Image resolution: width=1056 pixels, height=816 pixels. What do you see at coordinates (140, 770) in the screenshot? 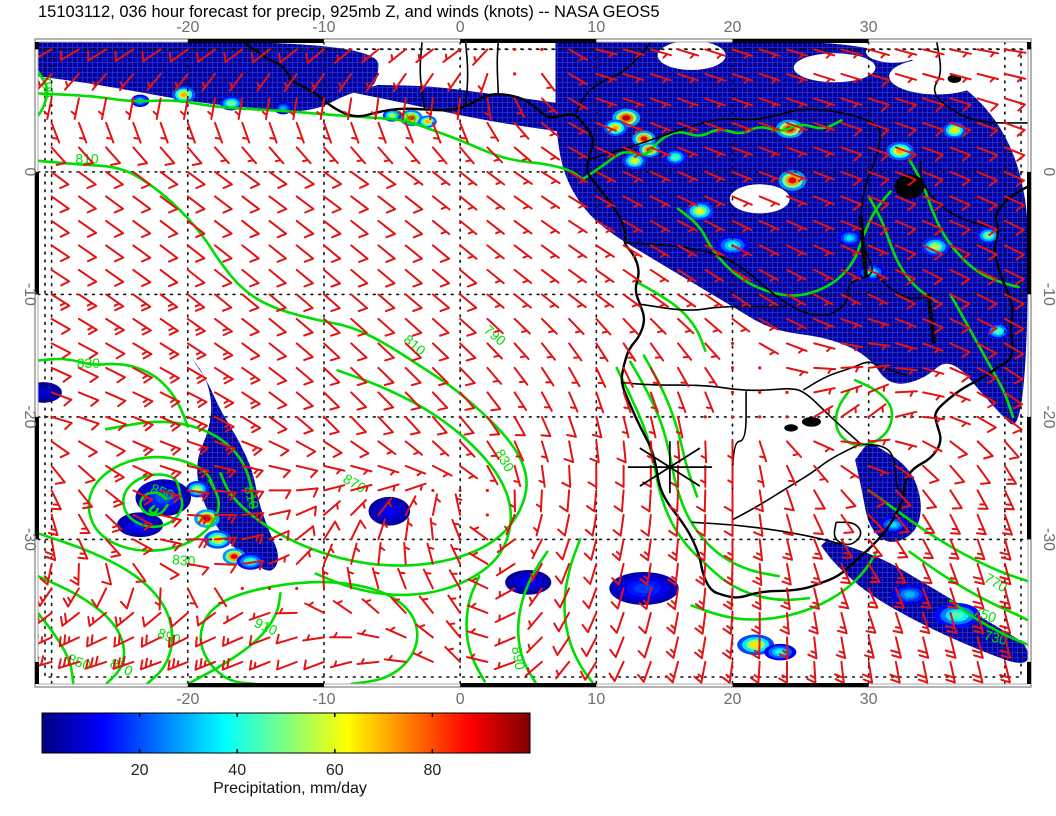
I see `colorbar-tick-label: 20` at bounding box center [140, 770].